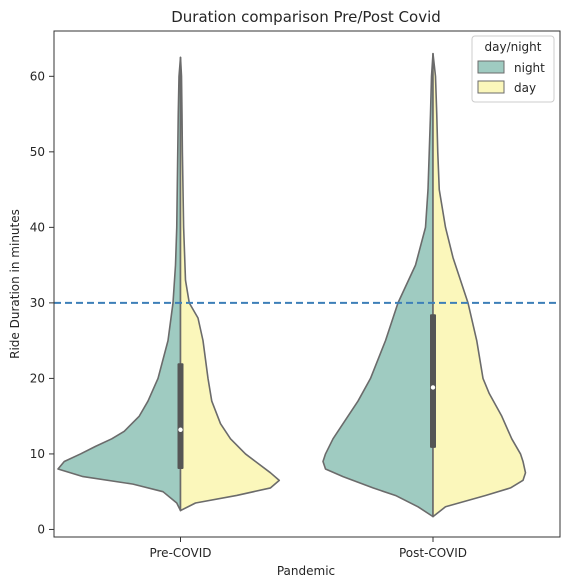 This screenshot has height=581, width=577. What do you see at coordinates (37, 378) in the screenshot?
I see `y-tick-label: 20` at bounding box center [37, 378].